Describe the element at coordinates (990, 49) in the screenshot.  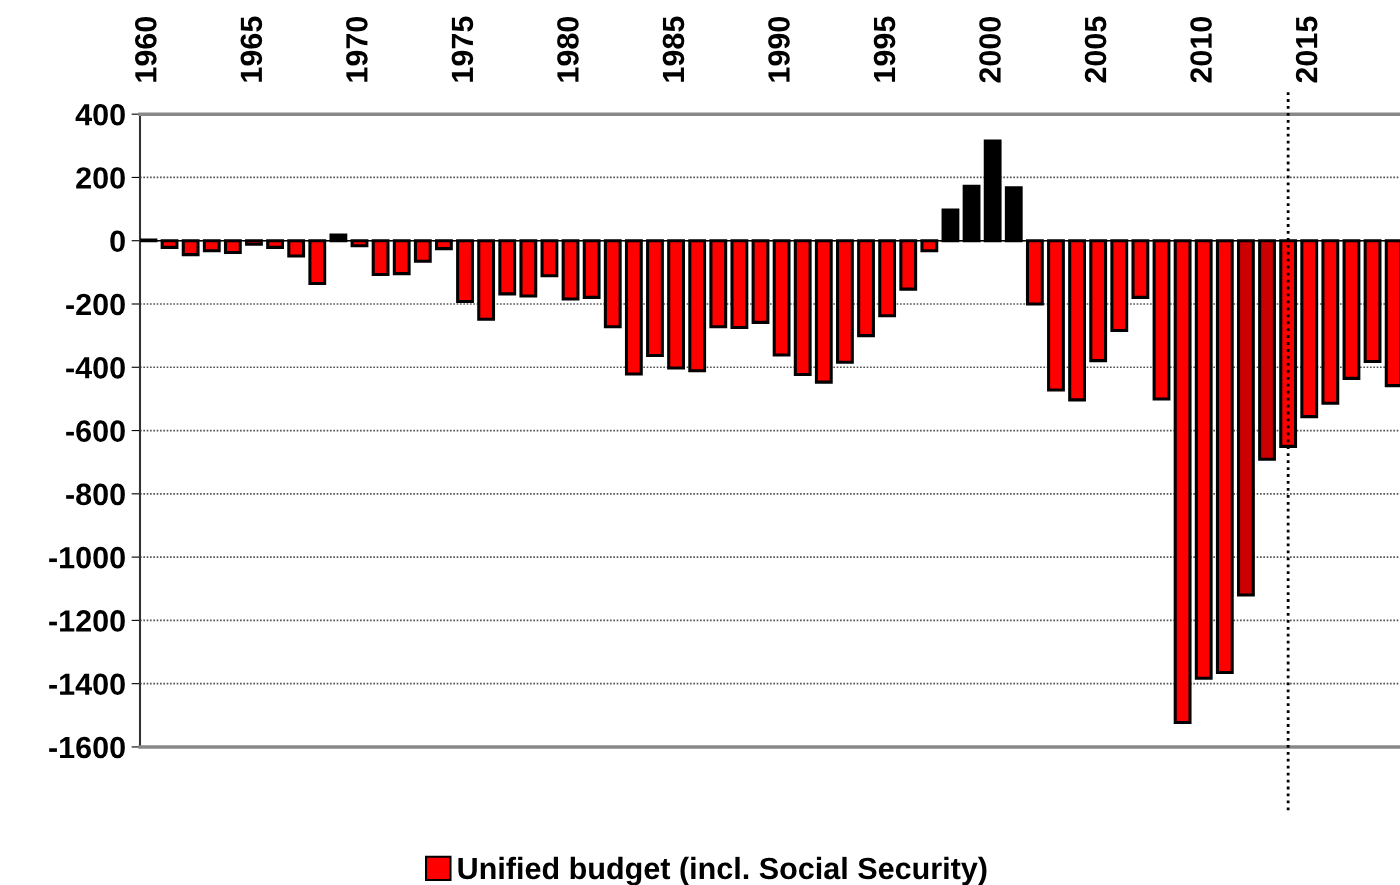
I see `x-tick-label: 2000` at that location.